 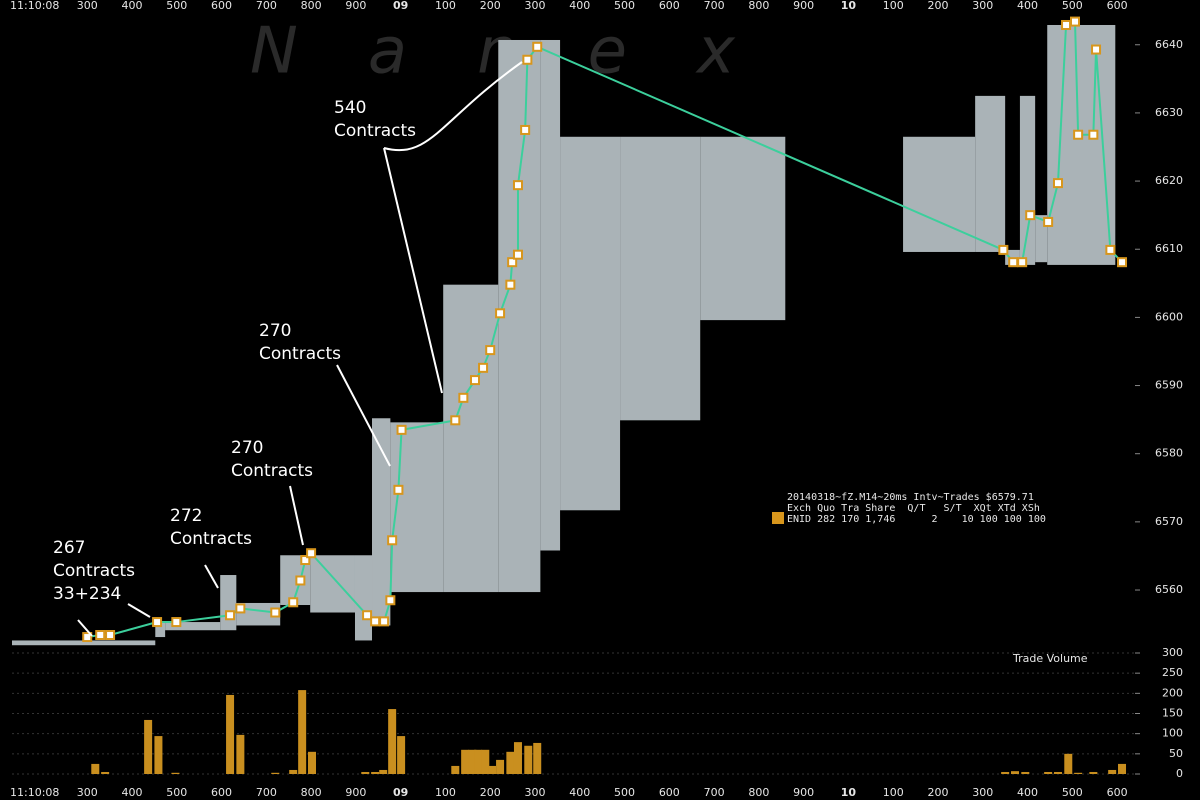 I want to click on x-tick-label: 500, so click(x=1072, y=792).